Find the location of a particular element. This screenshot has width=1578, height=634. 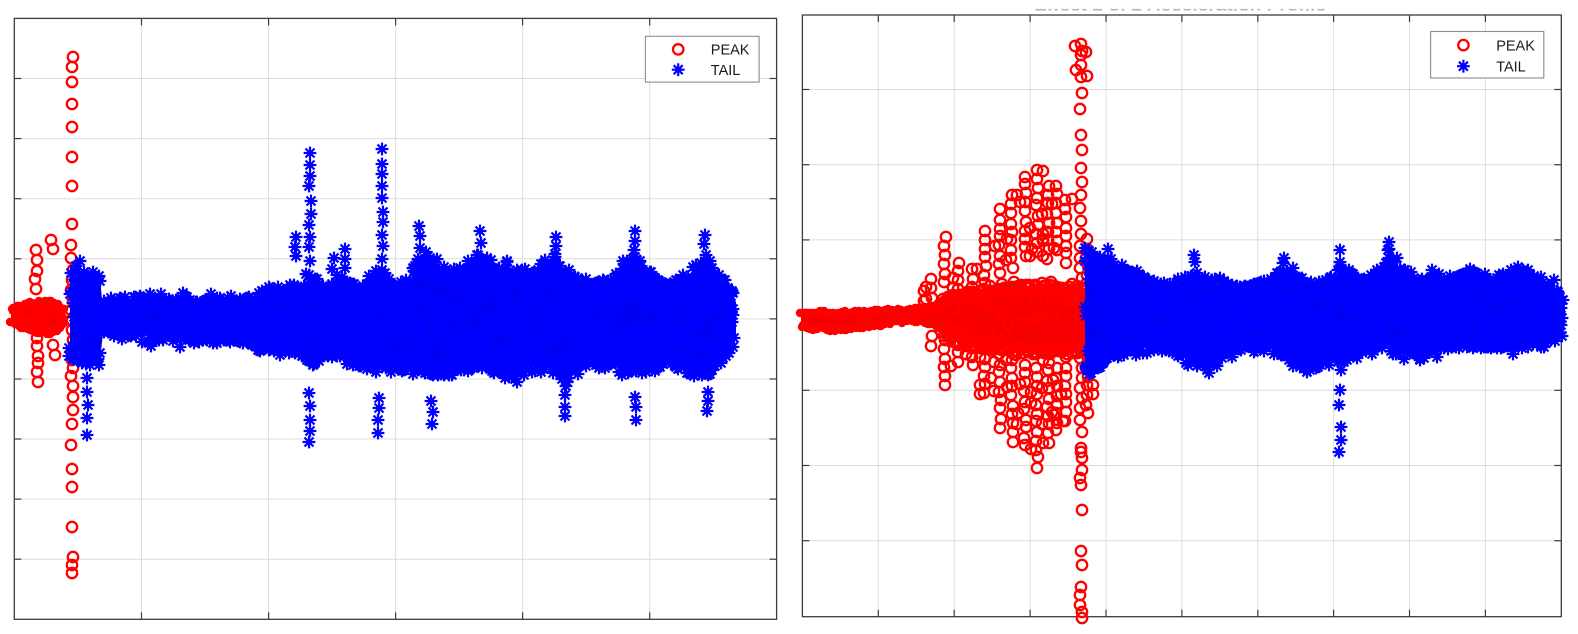

svg-text:Effect 2 of 2 Acceleration Pro: Effect 2 of 2 Acceleration Profile is located at coordinates (1180, 8).